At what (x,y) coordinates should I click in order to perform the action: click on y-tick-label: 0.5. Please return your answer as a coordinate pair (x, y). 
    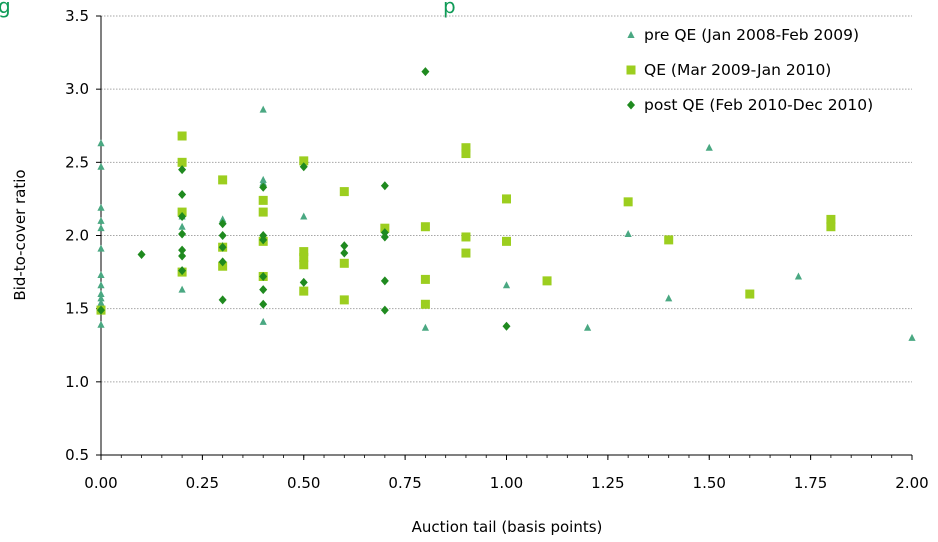
    Looking at the image, I should click on (77, 455).